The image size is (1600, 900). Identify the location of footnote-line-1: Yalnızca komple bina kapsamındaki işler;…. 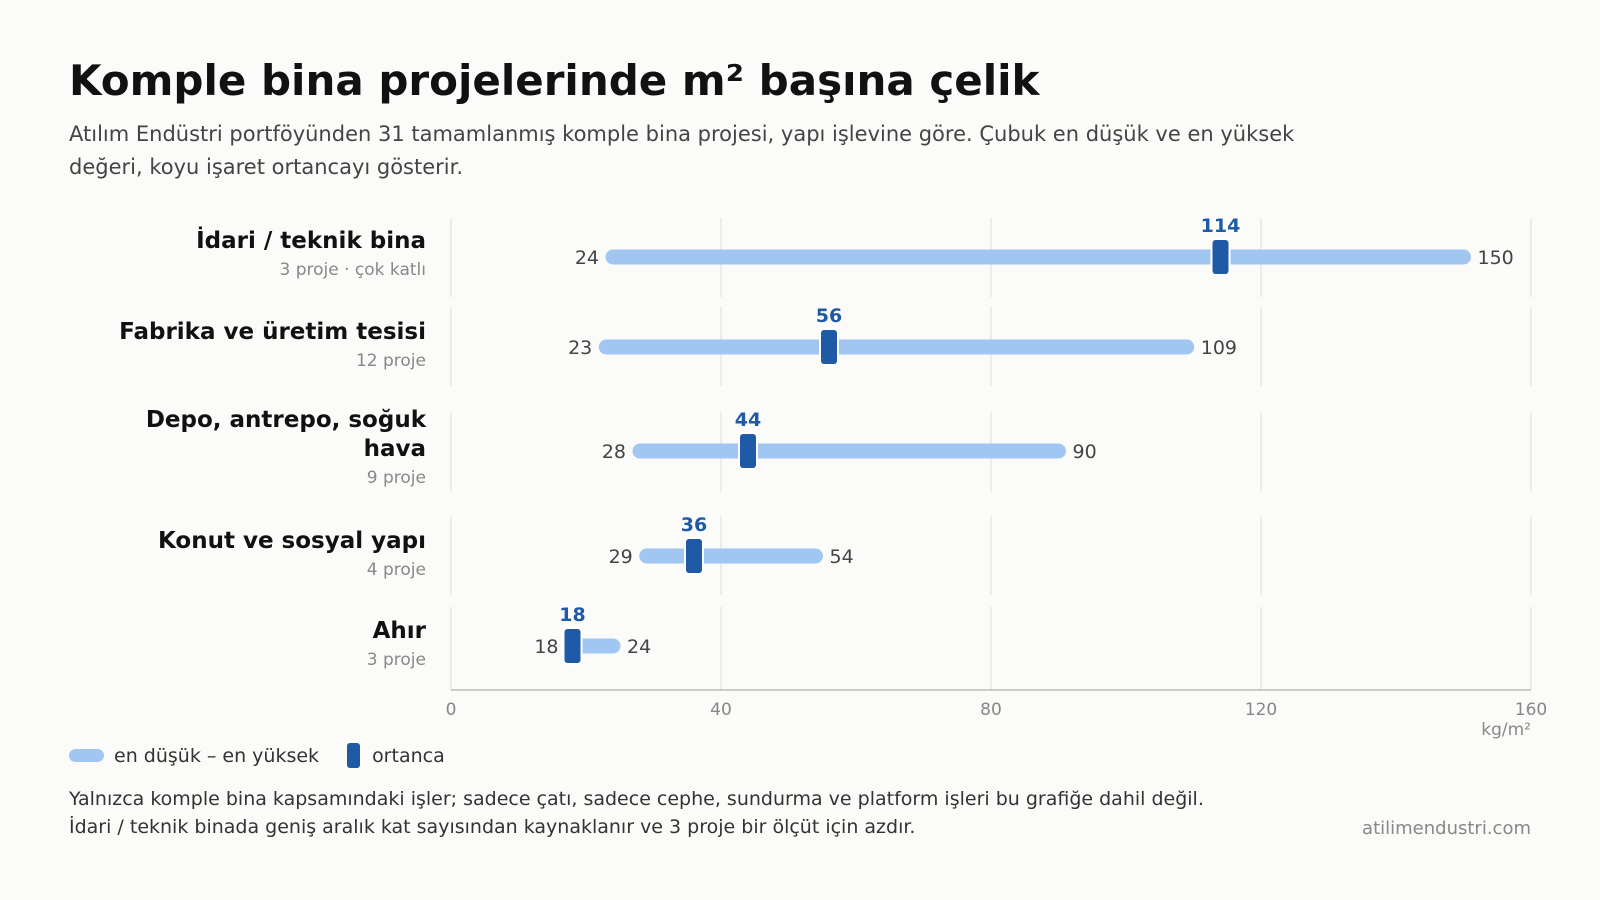
(636, 799).